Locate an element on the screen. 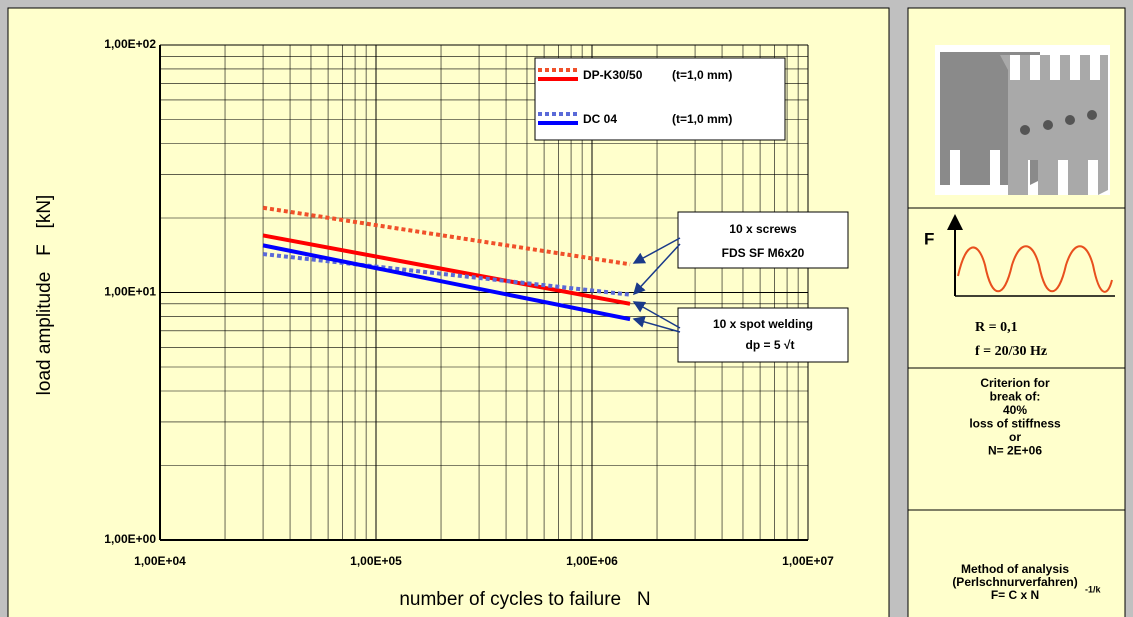 The width and height of the screenshot is (1133, 617). fasteners is located at coordinates (1058, 122).